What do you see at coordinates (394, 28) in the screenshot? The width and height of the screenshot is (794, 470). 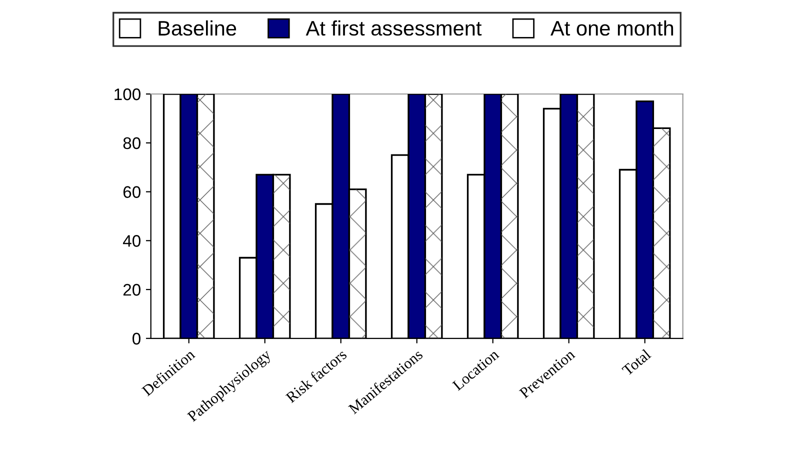 I see `legend-label: At first assessment` at bounding box center [394, 28].